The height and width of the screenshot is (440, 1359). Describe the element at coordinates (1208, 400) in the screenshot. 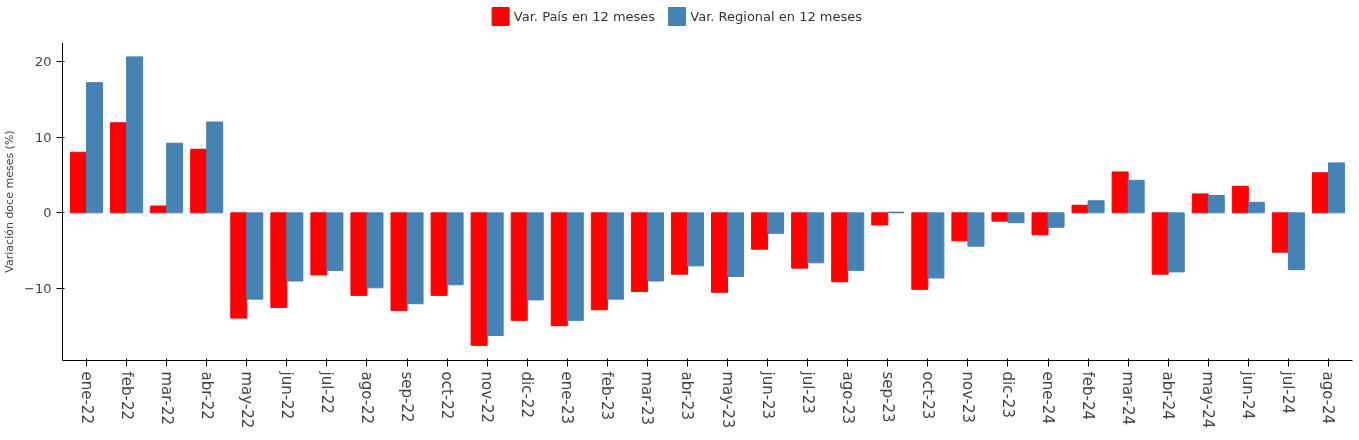

I see `x-tick-label: may-24` at that location.